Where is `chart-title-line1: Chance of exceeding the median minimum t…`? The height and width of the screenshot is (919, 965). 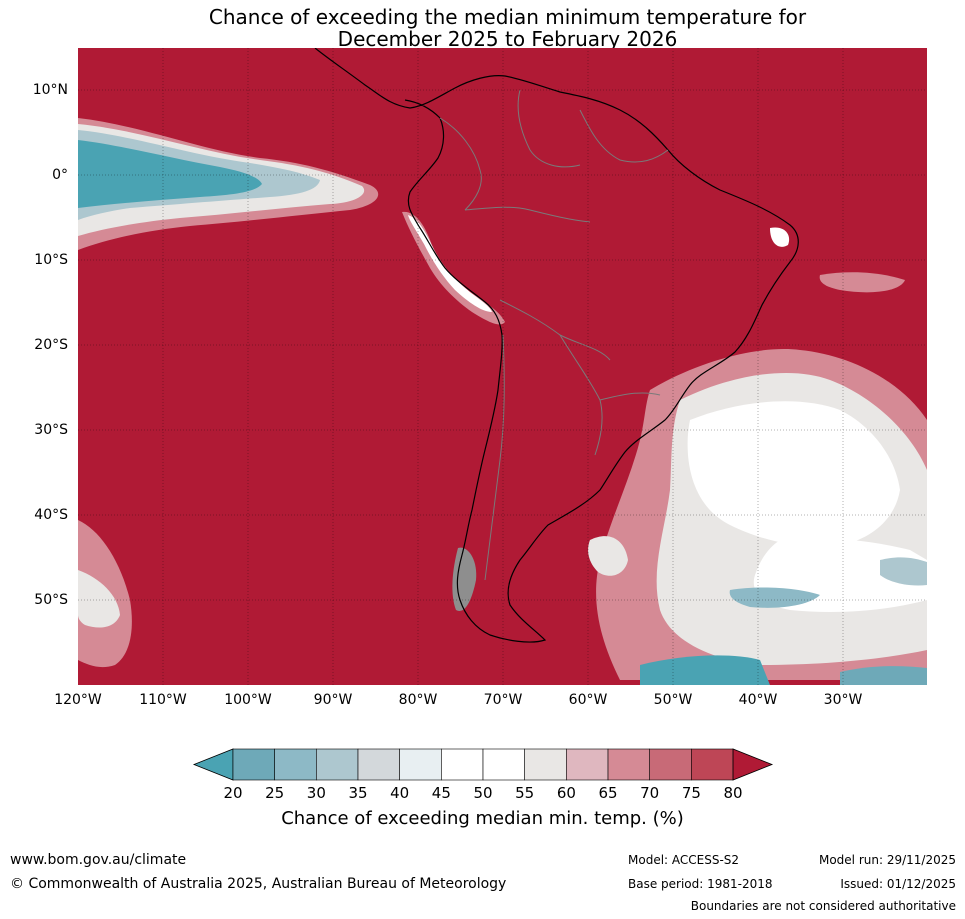
chart-title-line1: Chance of exceeding the median minimum t… is located at coordinates (507, 17).